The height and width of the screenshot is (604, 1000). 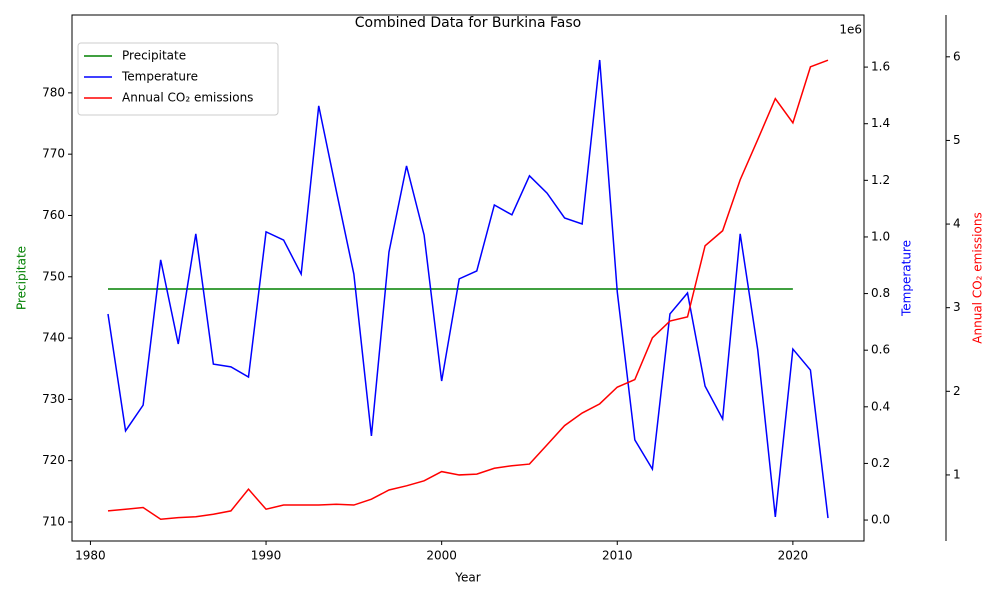 I want to click on y-tick-label: 720, so click(x=53, y=460).